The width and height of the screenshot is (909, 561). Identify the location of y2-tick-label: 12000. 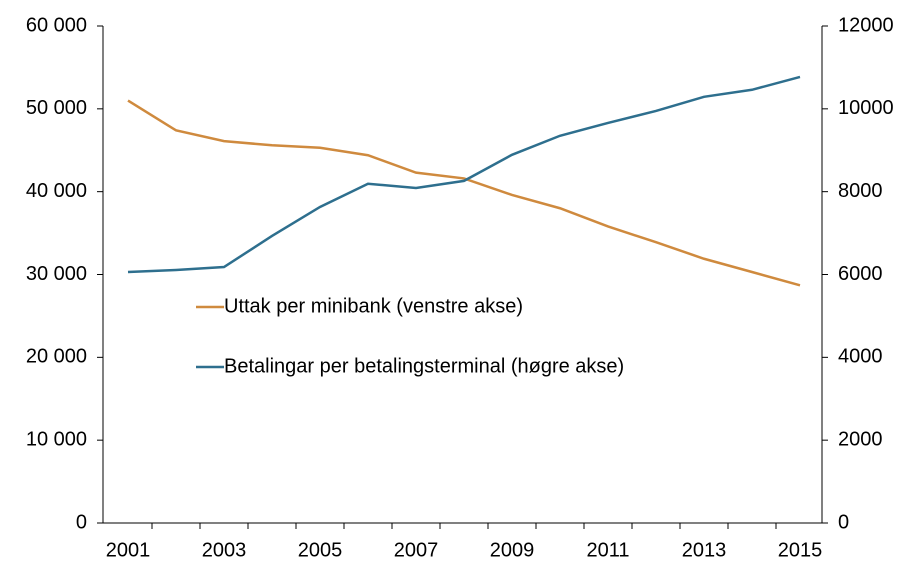
(866, 25).